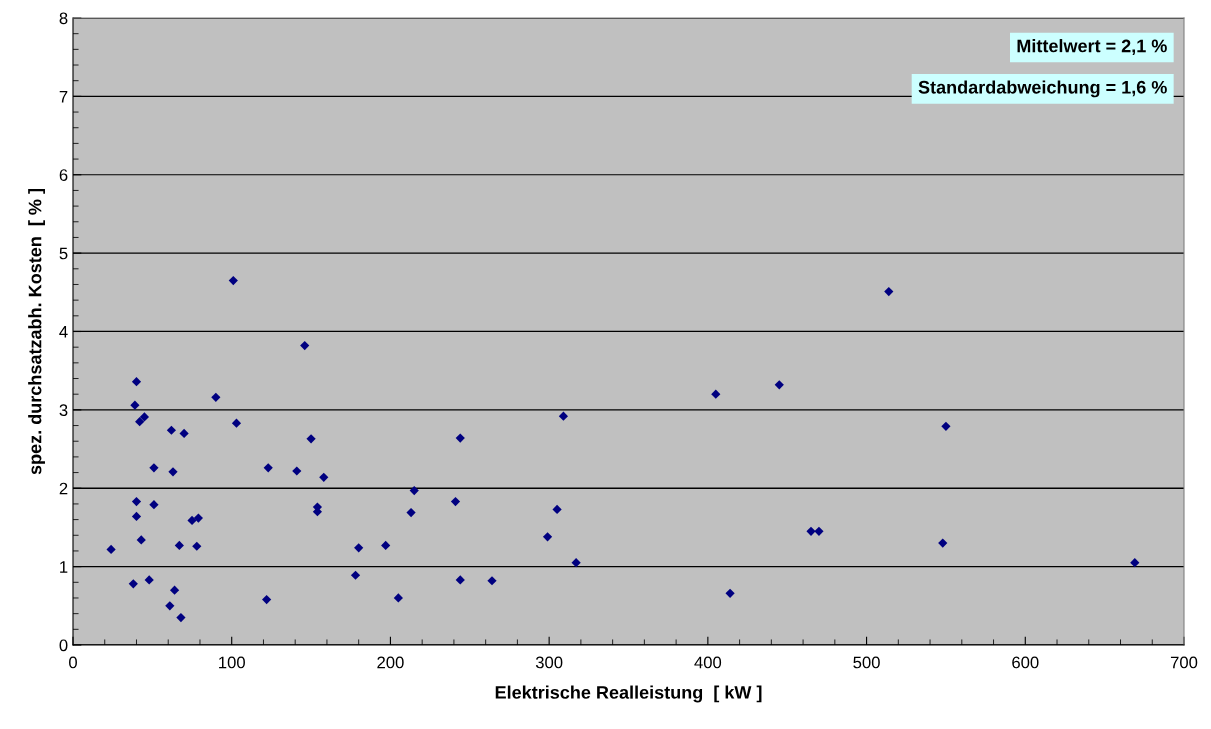  I want to click on y-tick-label: 4, so click(63, 332).